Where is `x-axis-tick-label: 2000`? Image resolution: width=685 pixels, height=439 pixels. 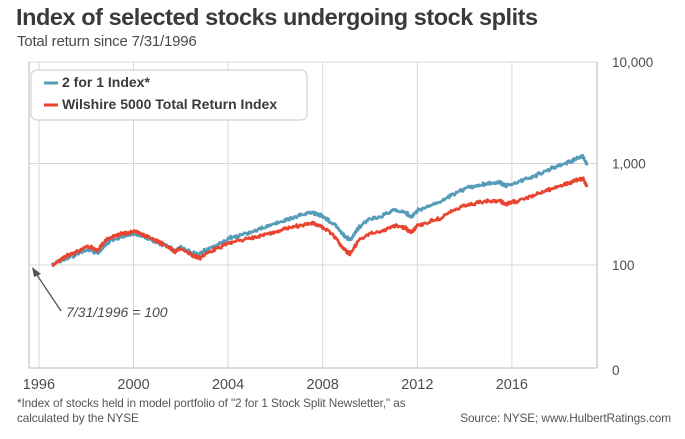
x-axis-tick-label: 2000 is located at coordinates (133, 385).